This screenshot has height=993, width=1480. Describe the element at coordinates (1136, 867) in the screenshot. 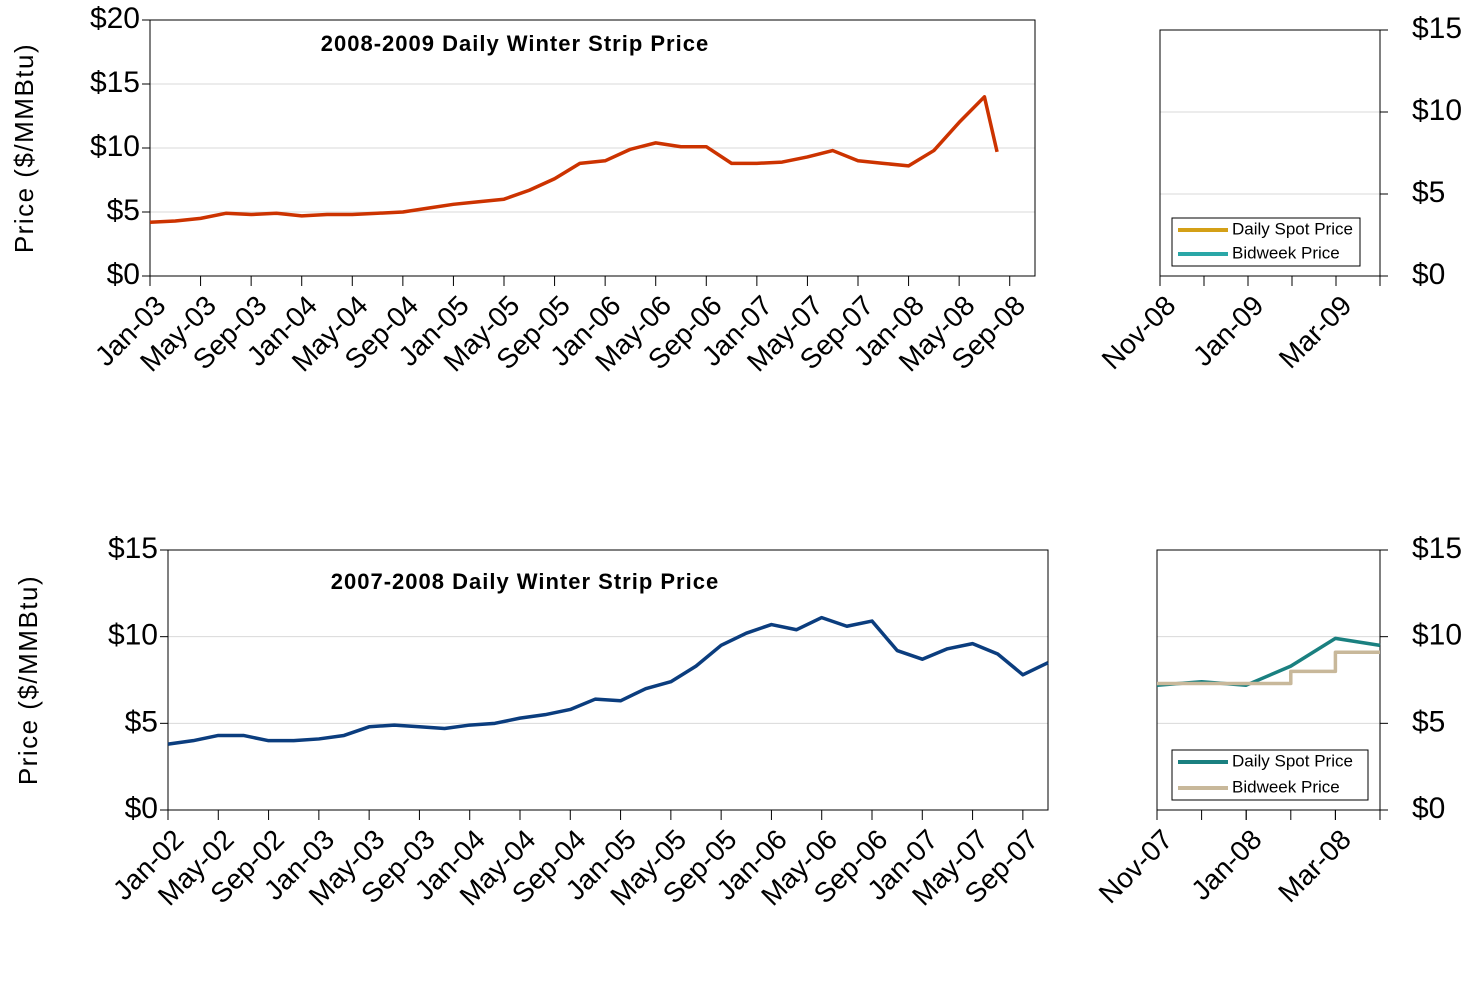

I see `x-tick-label: Nov-07` at that location.